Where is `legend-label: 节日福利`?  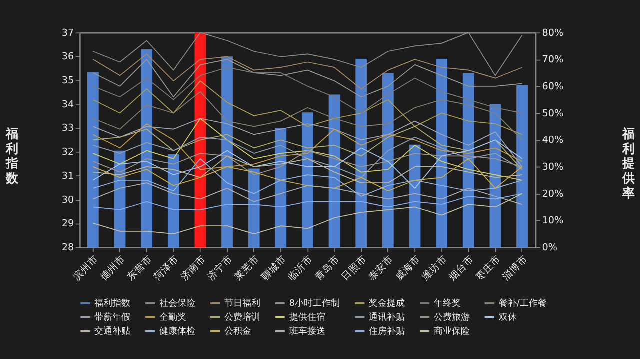 legend-label: 节日福利 is located at coordinates (242, 304).